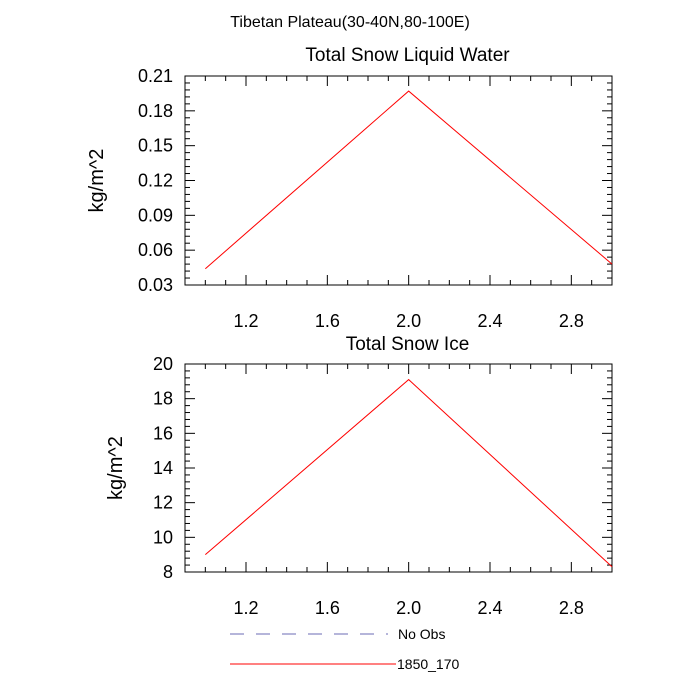 The image size is (700, 700). Describe the element at coordinates (168, 572) in the screenshot. I see `y-tick-label: 8` at that location.